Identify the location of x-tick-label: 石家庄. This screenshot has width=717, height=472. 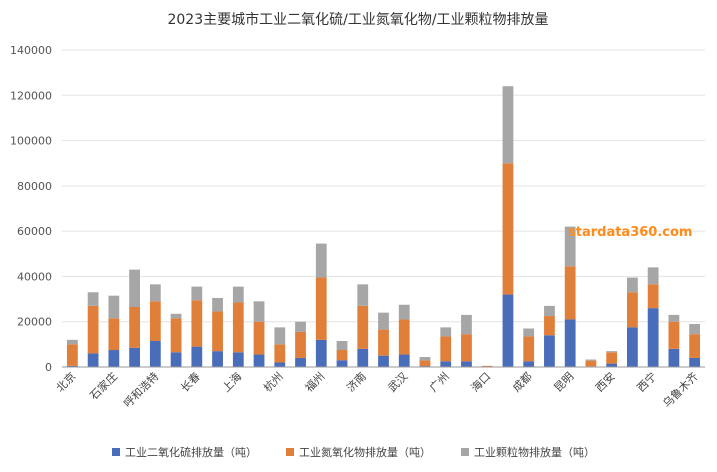
(103, 385).